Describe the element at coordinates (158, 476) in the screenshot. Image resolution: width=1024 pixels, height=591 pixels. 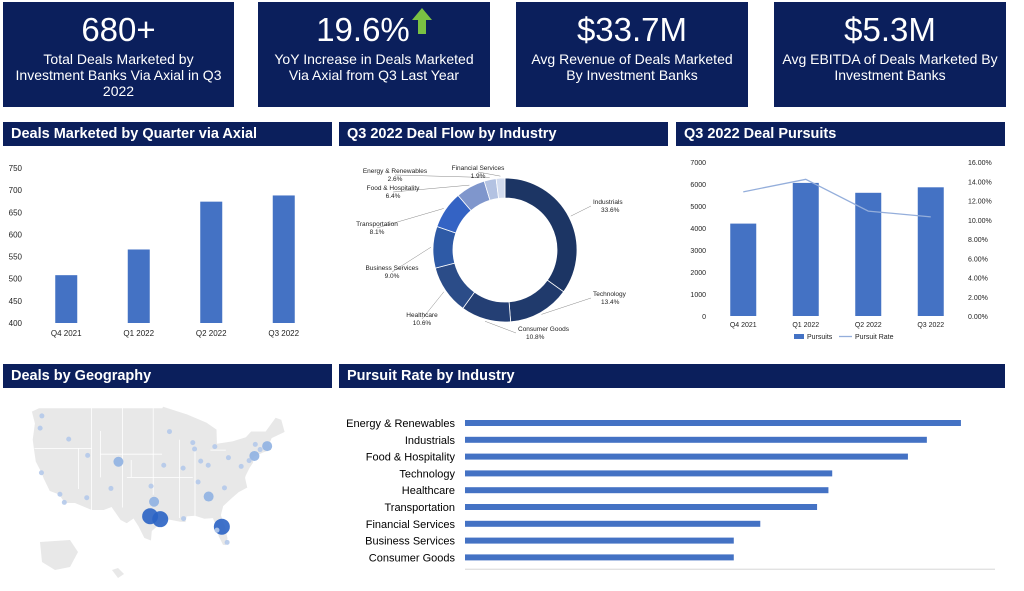
I see `us-outline` at that location.